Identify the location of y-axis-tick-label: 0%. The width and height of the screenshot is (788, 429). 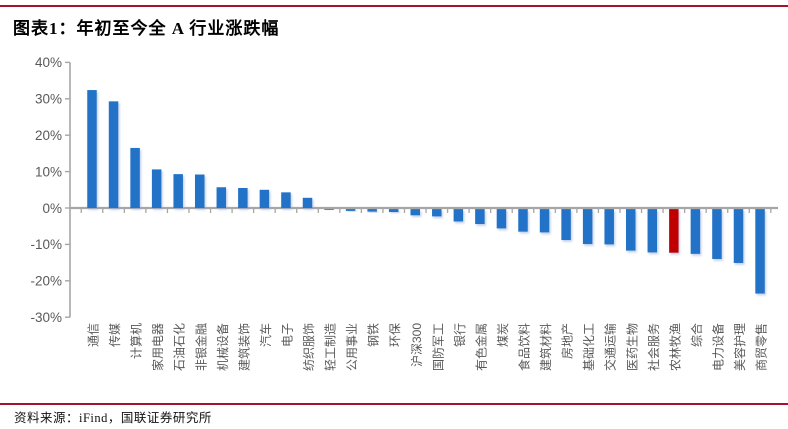
(52, 208).